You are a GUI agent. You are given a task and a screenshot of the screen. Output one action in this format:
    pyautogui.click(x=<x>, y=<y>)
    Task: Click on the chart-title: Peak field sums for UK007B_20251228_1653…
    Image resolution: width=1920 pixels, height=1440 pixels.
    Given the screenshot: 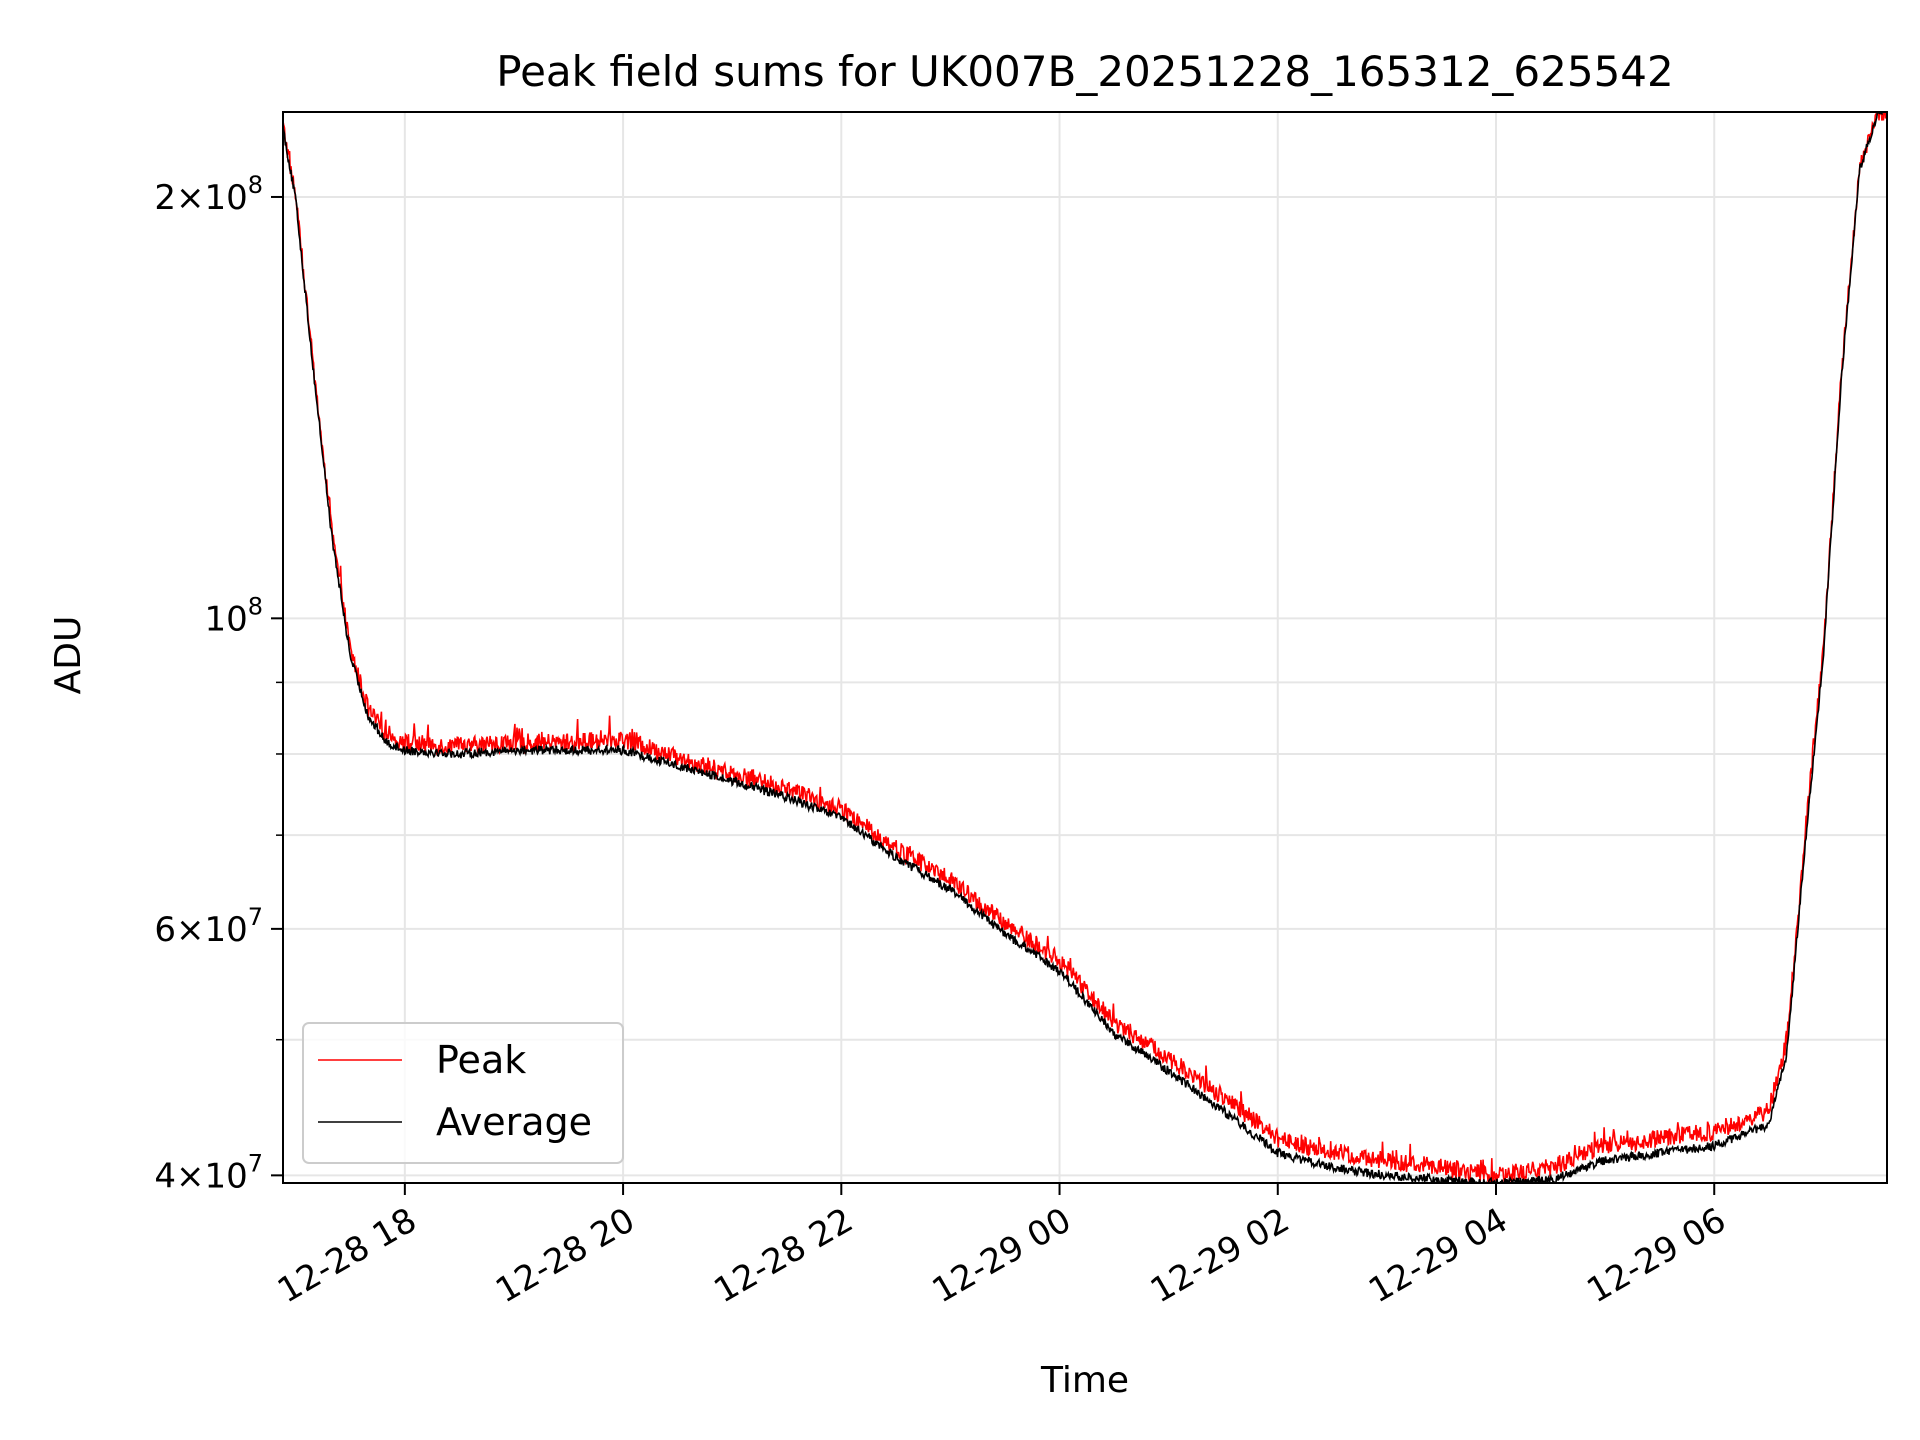 What is the action you would take?
    pyautogui.click(x=1085, y=71)
    